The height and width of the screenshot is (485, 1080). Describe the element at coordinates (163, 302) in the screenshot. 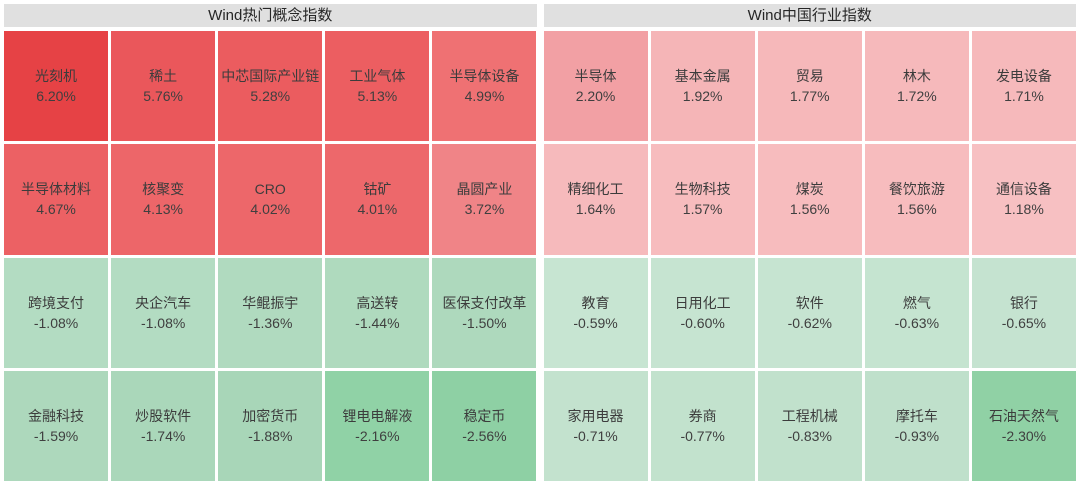

I see `index-name: 央企汽车` at that location.